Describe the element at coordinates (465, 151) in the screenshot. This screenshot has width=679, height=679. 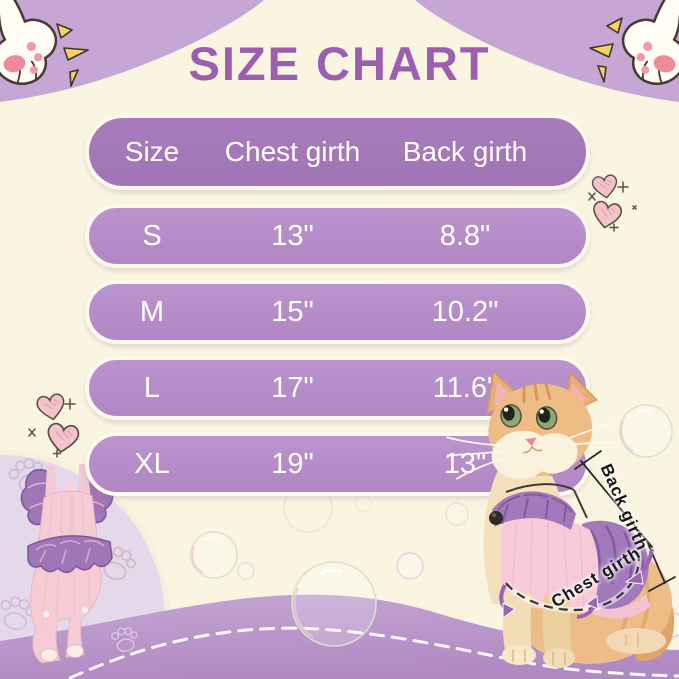
I see `column-header-back-girth: Back girth` at that location.